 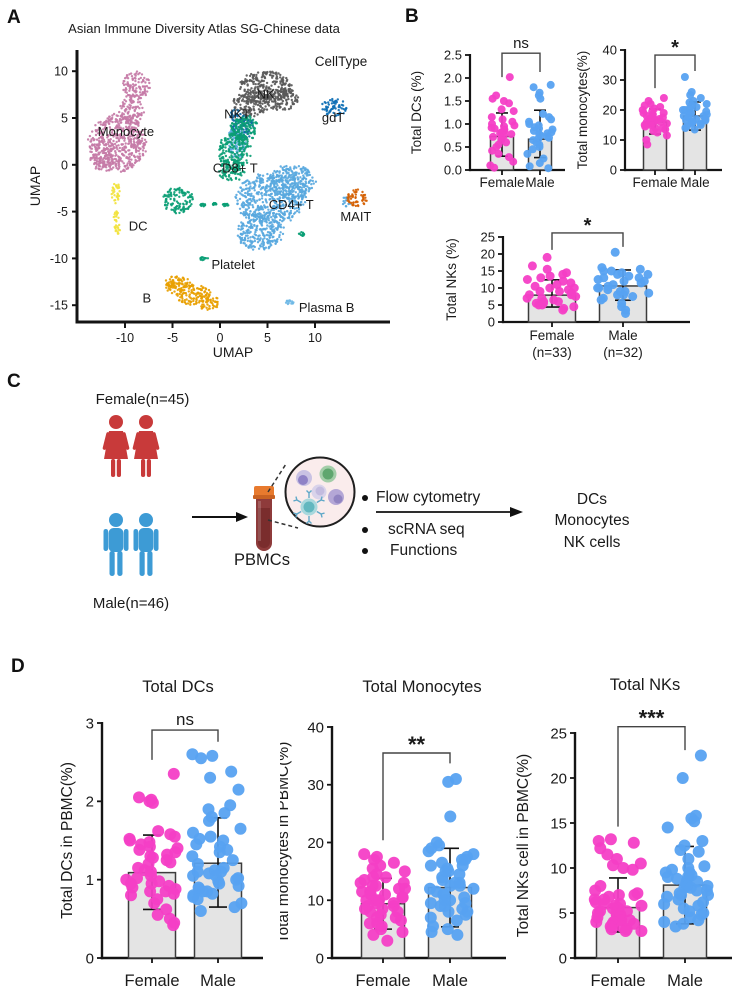 What do you see at coordinates (421, 687) in the screenshot?
I see `chart-title: Total Monocytes` at bounding box center [421, 687].